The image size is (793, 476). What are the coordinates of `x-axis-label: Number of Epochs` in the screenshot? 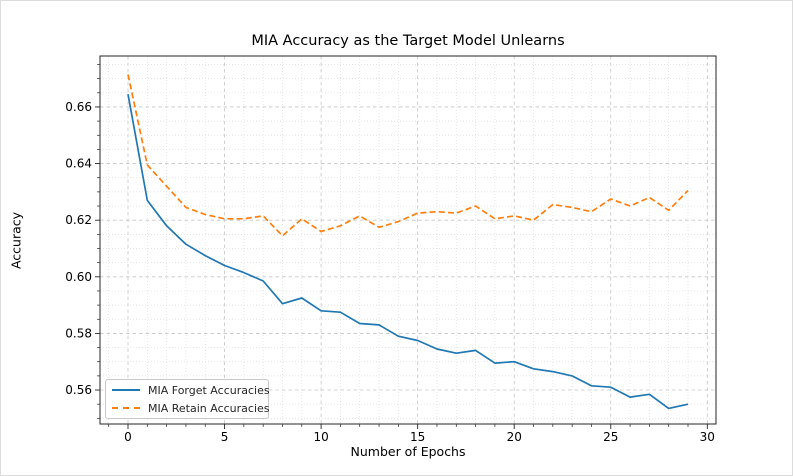 It's located at (408, 451).